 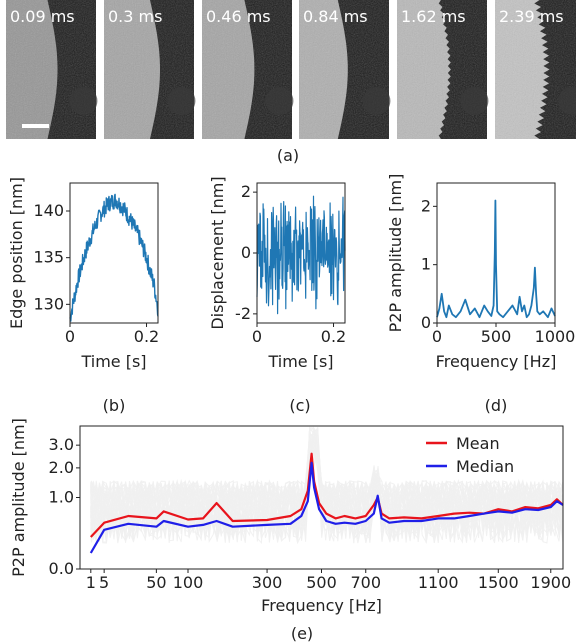 What do you see at coordinates (426, 264) in the screenshot?
I see `y-tick-label: 1` at bounding box center [426, 264].